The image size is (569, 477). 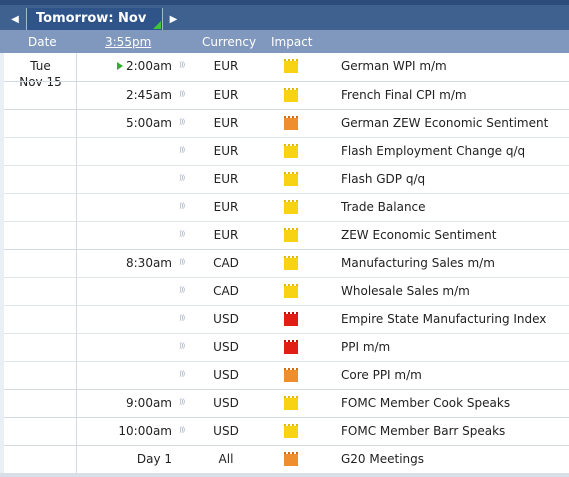 I want to click on table-row: ))) EUR Flash Employment Change q/q, so click(x=286, y=151).